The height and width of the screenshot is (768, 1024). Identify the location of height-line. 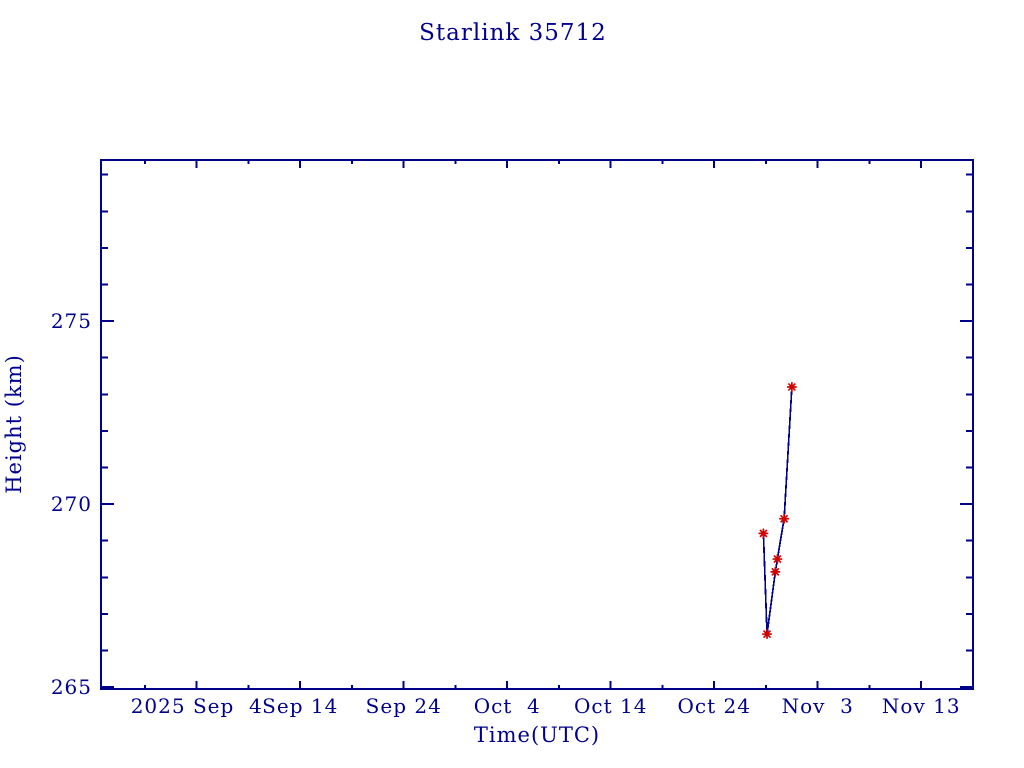
(777, 510).